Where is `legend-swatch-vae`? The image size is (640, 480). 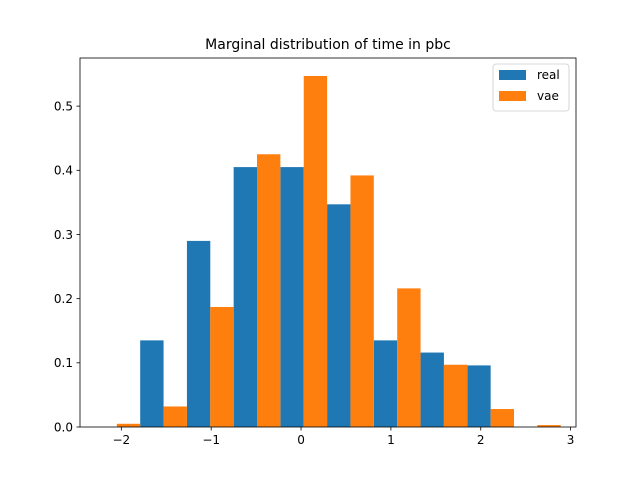 legend-swatch-vae is located at coordinates (512, 96).